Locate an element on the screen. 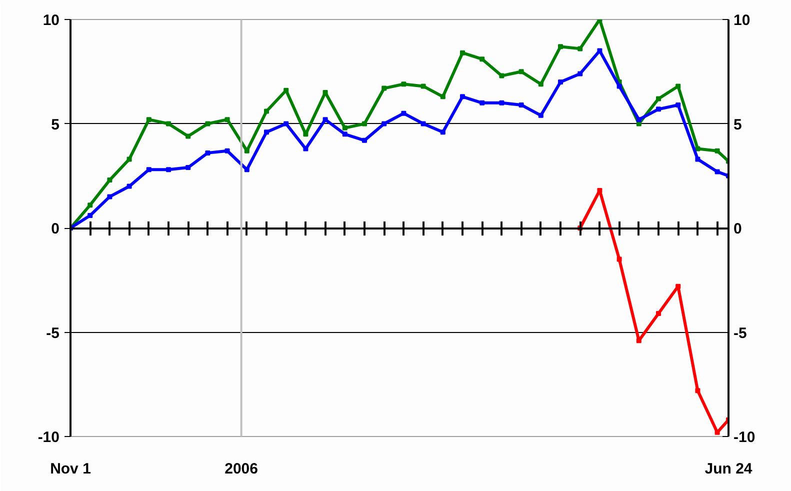 Image resolution: width=791 pixels, height=491 pixels. y-tick-label: 5 is located at coordinates (55, 125).